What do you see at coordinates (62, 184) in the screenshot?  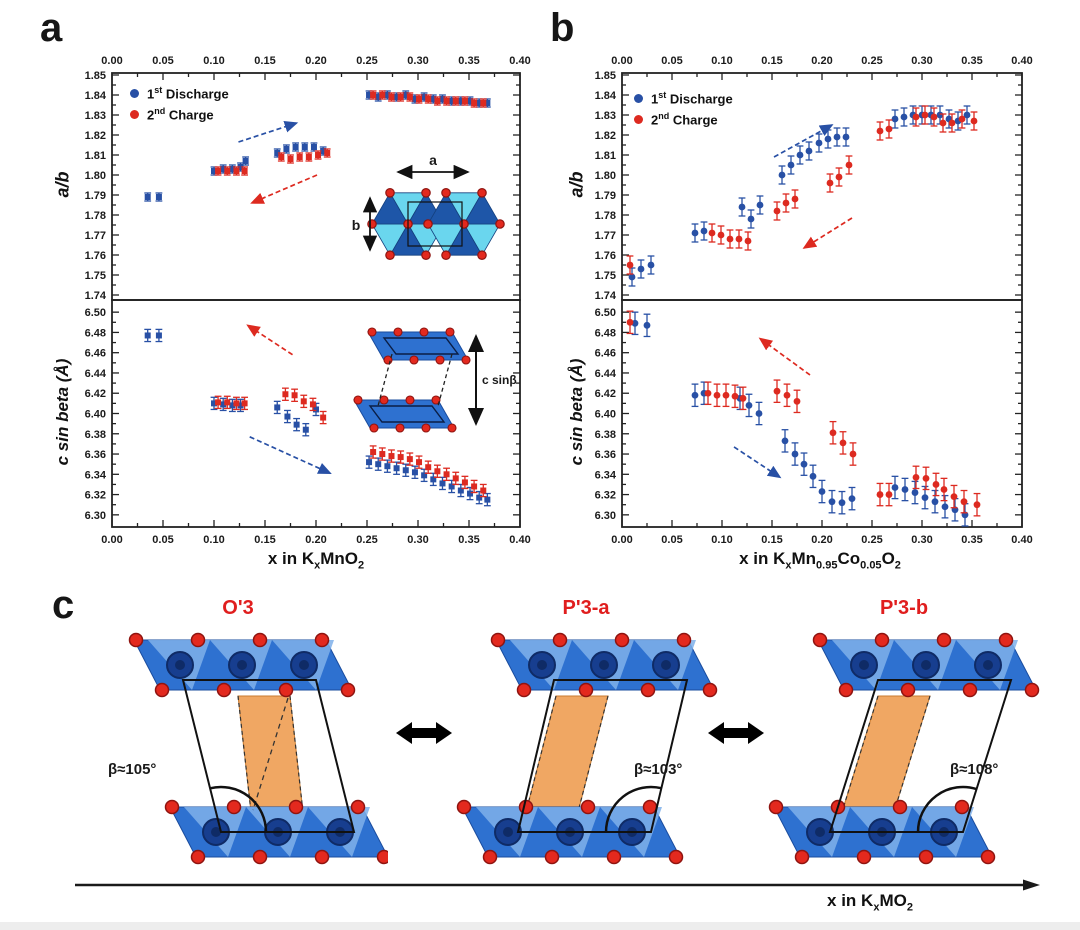 I see `panel-a-ylabel-ab: a/b` at bounding box center [62, 184].